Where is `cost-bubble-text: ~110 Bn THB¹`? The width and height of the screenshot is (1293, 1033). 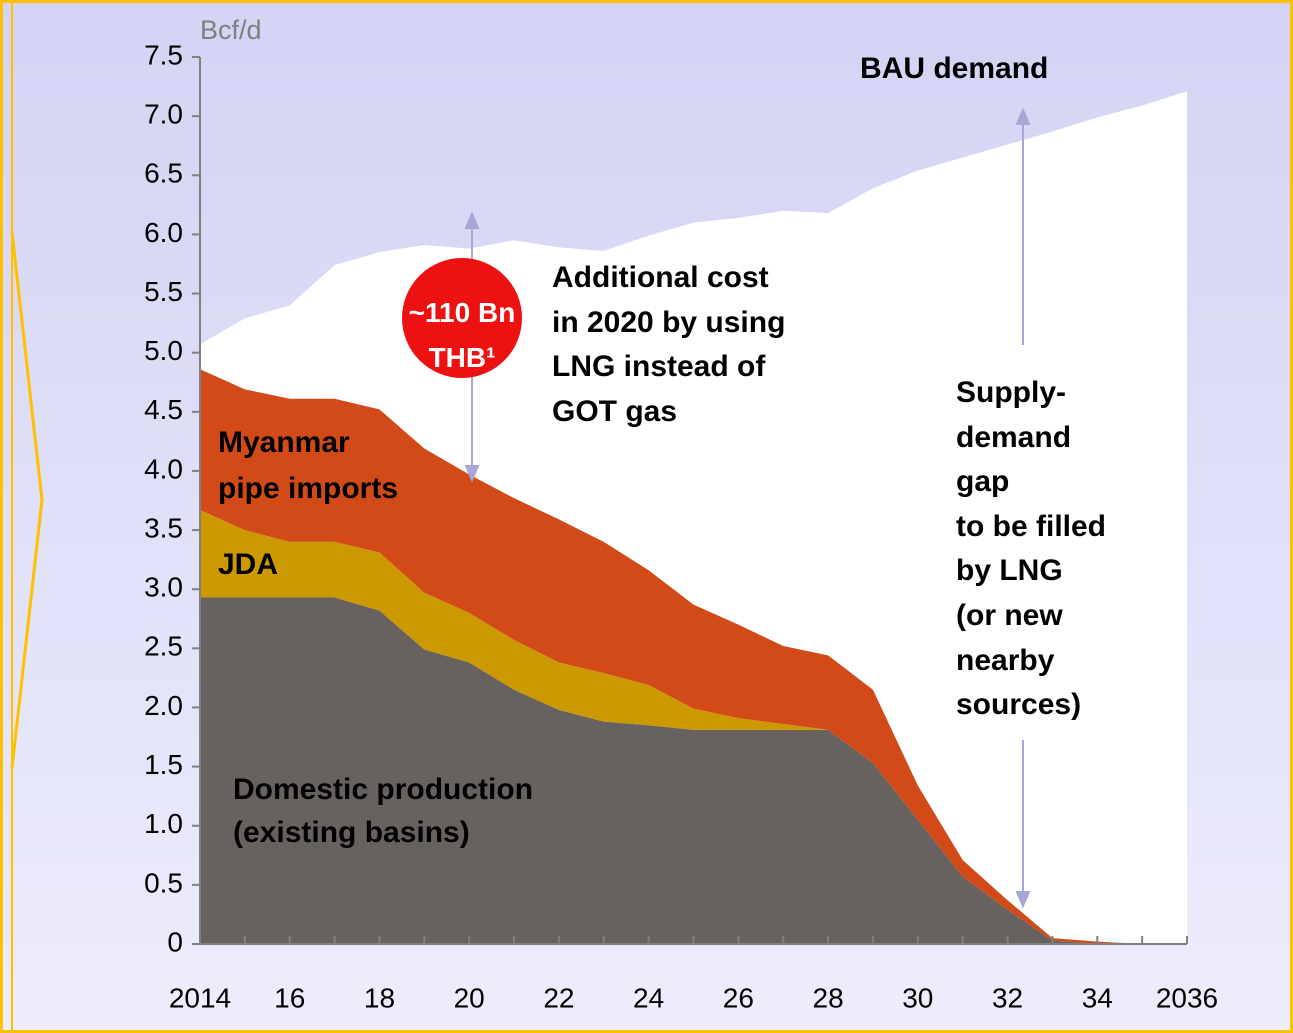
cost-bubble-text: ~110 Bn THB¹ is located at coordinates (462, 335).